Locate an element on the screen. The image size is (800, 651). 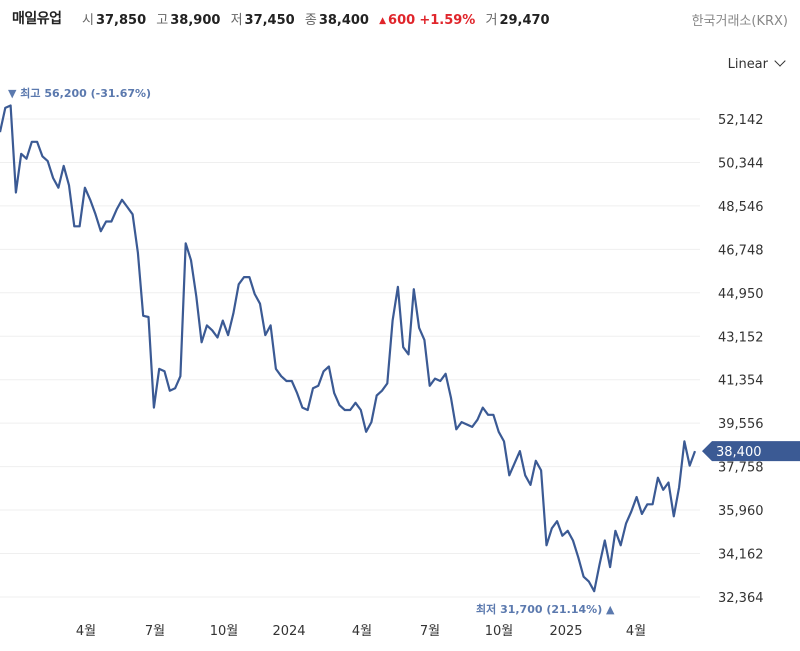
y-tick-label: 35,960 is located at coordinates (741, 511).